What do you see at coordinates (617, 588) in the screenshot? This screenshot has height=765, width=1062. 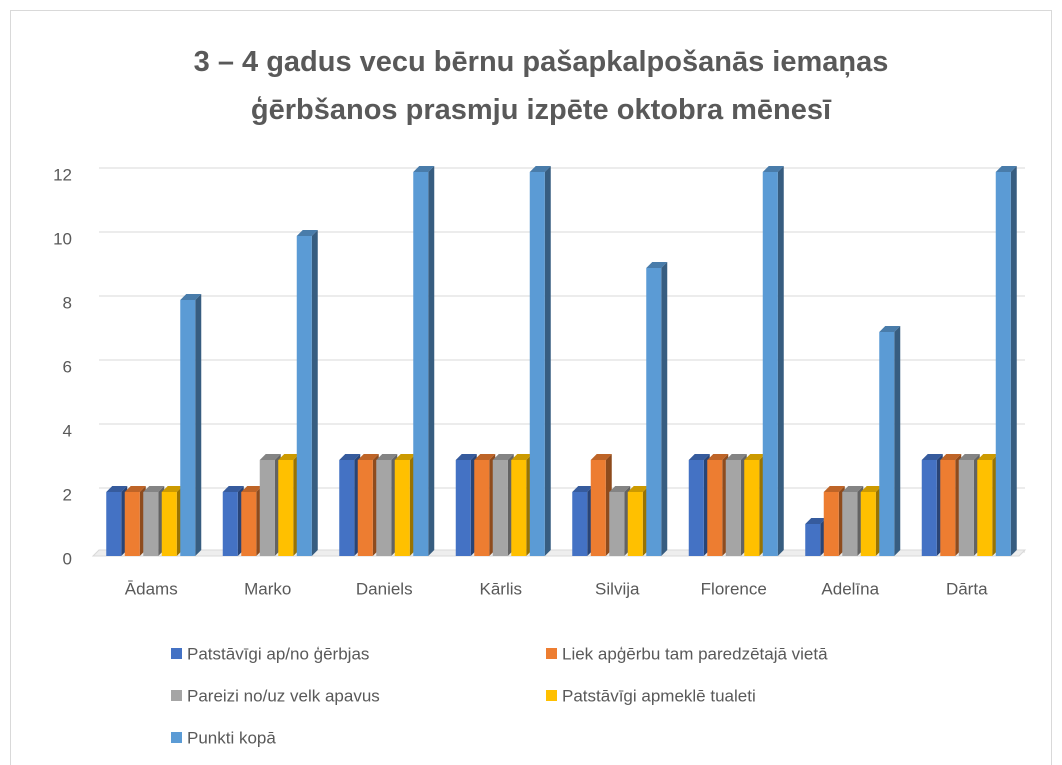 I see `x-tick-label: Silvija` at bounding box center [617, 588].